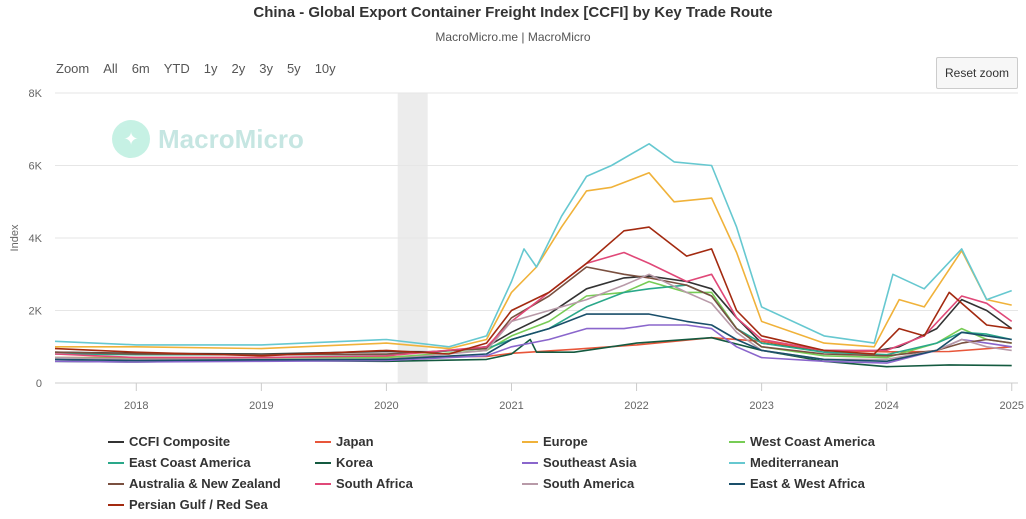 This screenshot has width=1026, height=519. I want to click on macromicro-logo-icon: ✦, so click(131, 139).